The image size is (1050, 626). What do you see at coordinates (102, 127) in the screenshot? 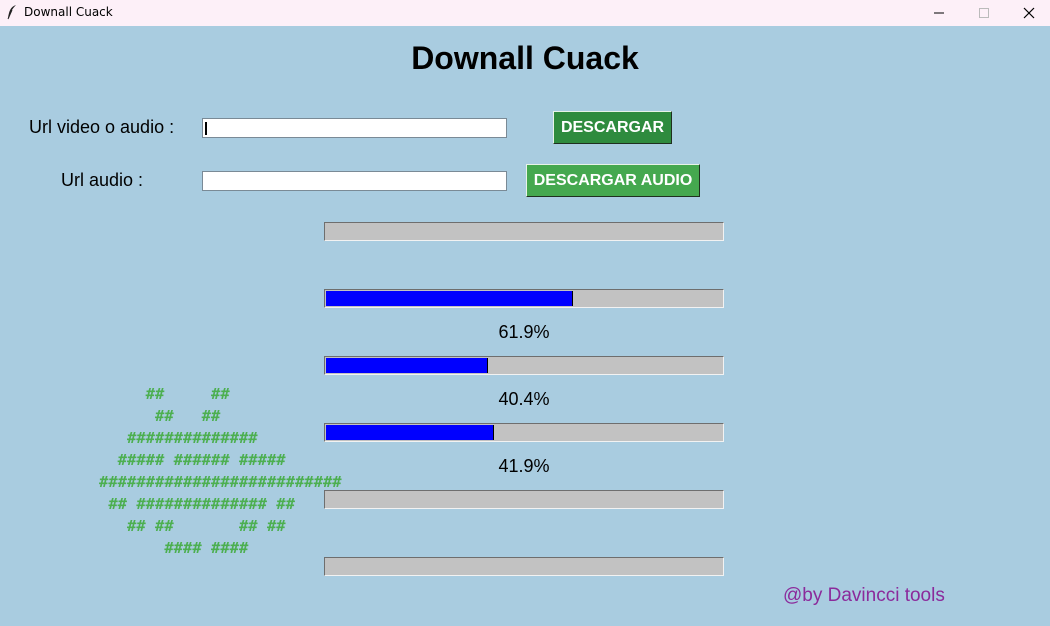
I see `url-label: Url video o audio :` at bounding box center [102, 127].